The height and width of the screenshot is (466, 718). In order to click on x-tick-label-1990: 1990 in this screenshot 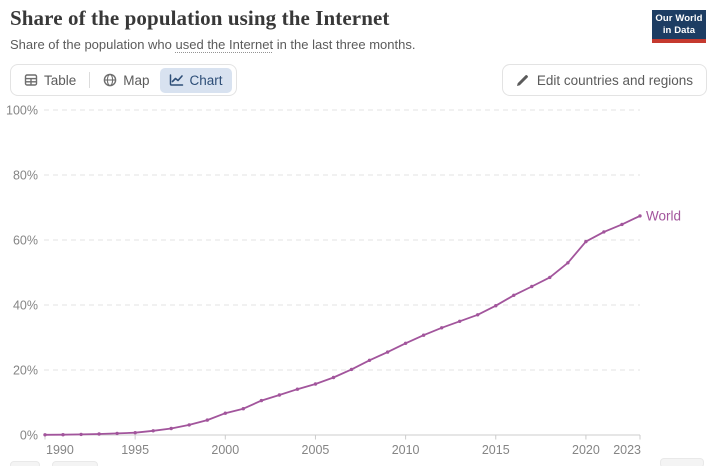, I will do `click(60, 450)`.